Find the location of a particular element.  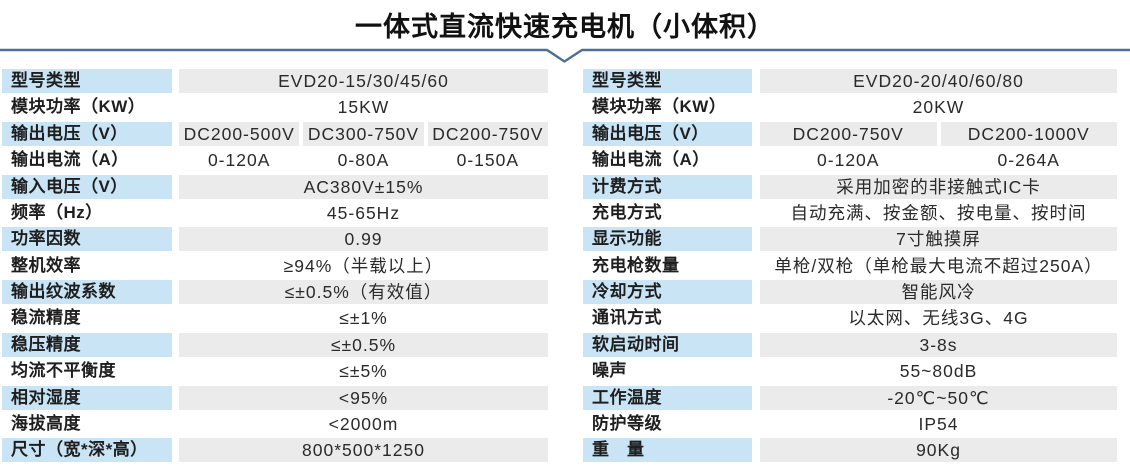

spec-label: 模块功率（KW） is located at coordinates (659, 107).